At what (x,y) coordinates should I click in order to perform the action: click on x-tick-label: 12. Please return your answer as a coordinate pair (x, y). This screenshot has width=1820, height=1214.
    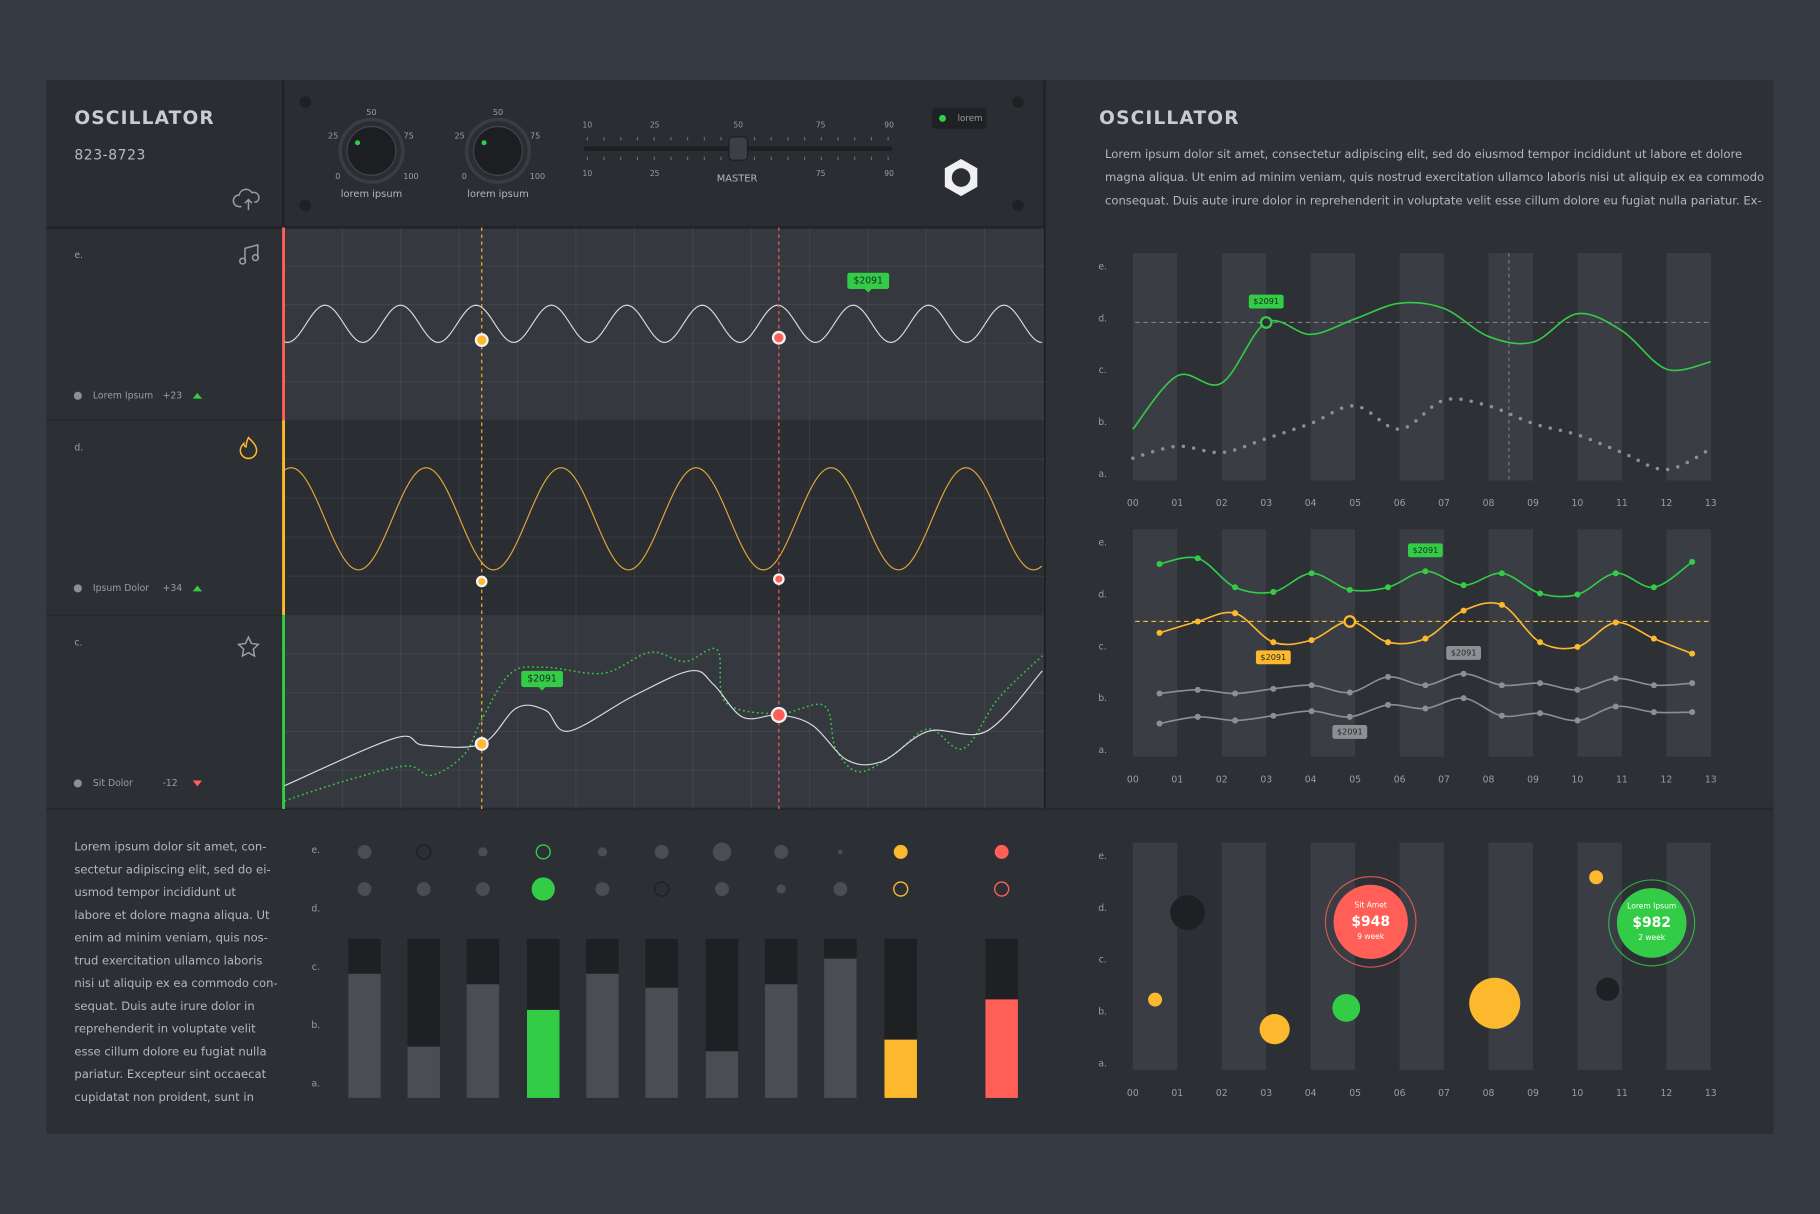
    Looking at the image, I should click on (1666, 1093).